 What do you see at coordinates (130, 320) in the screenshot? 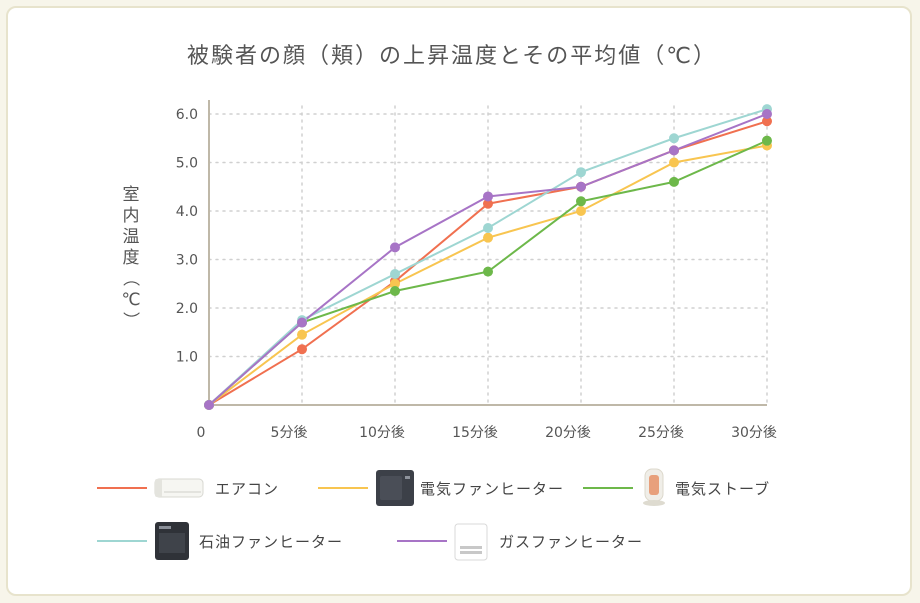
I see `y-axis-label-char: ）` at bounding box center [130, 320].